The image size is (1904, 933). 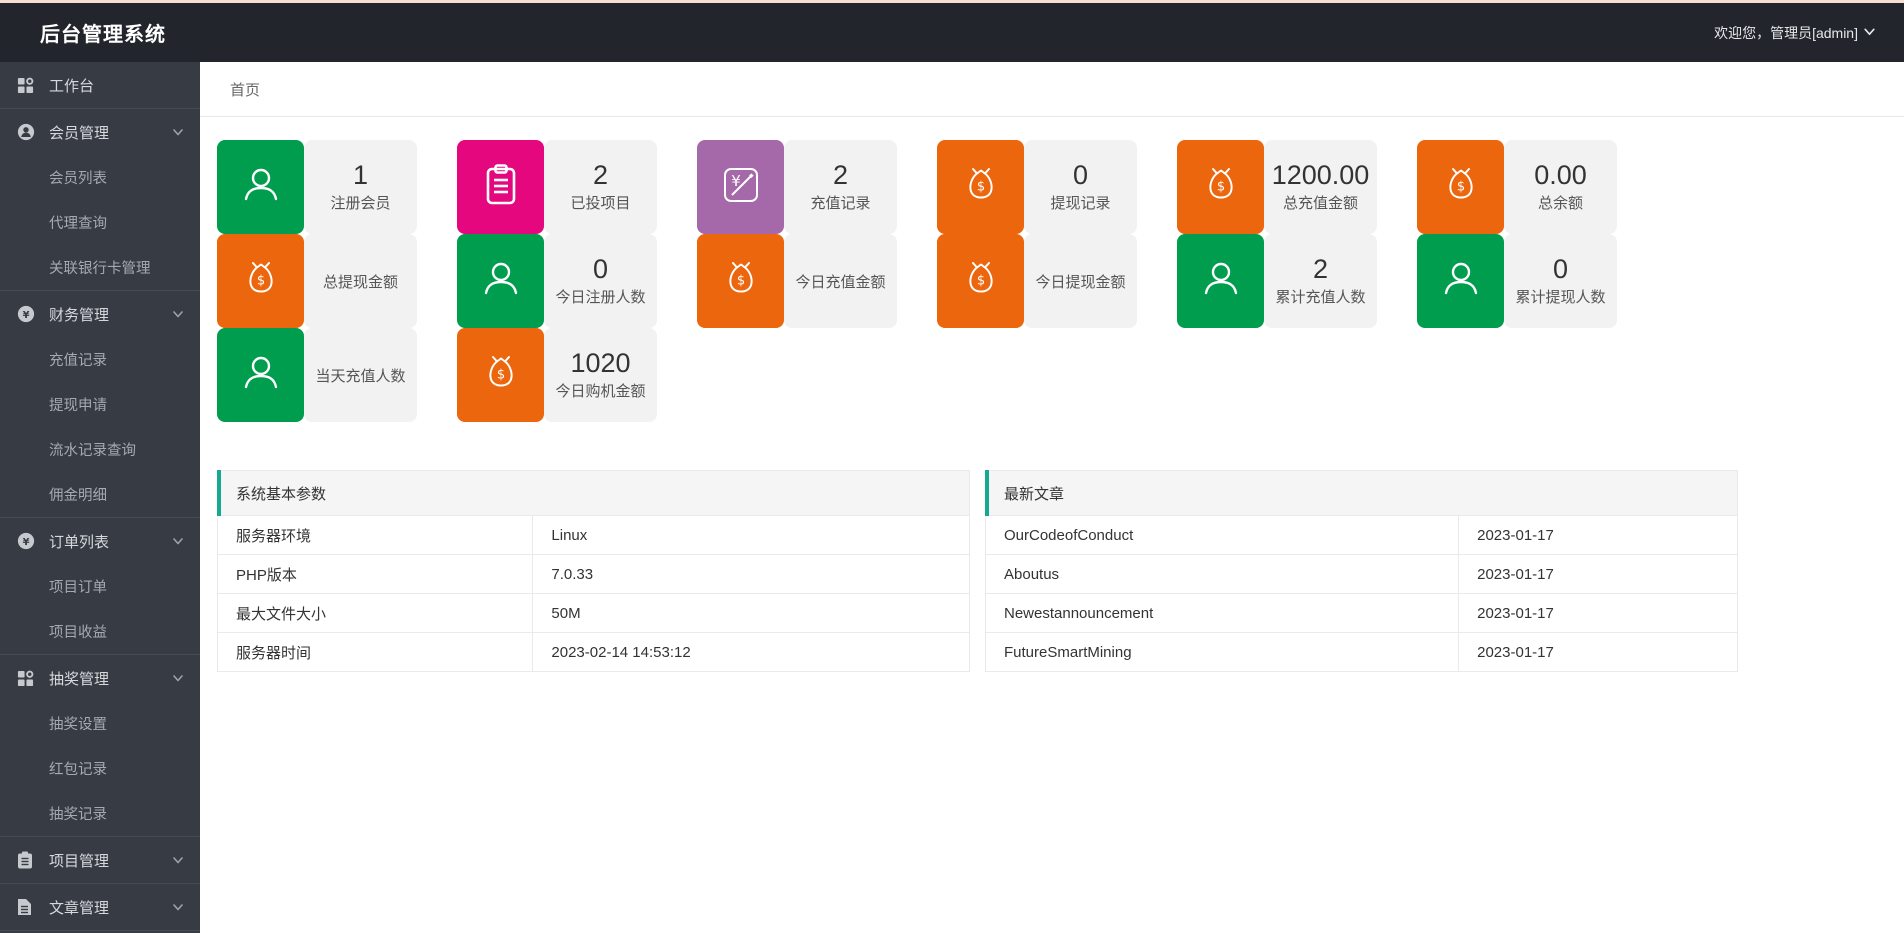 What do you see at coordinates (79, 861) in the screenshot?
I see `sidebar-item-label: 项目管理` at bounding box center [79, 861].